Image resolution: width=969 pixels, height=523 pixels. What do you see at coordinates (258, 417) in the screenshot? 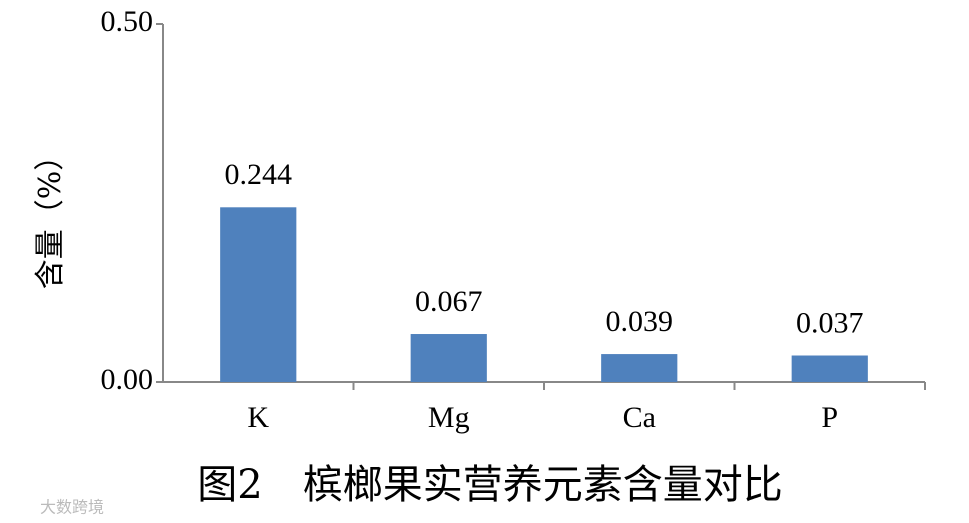
I see `x-tick-label: K` at bounding box center [258, 417].